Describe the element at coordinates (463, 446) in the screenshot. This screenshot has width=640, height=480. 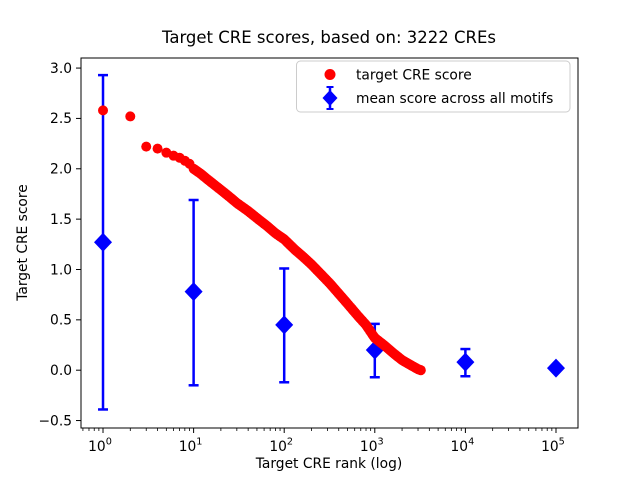
I see `x-tick-label: 10⁴` at that location.